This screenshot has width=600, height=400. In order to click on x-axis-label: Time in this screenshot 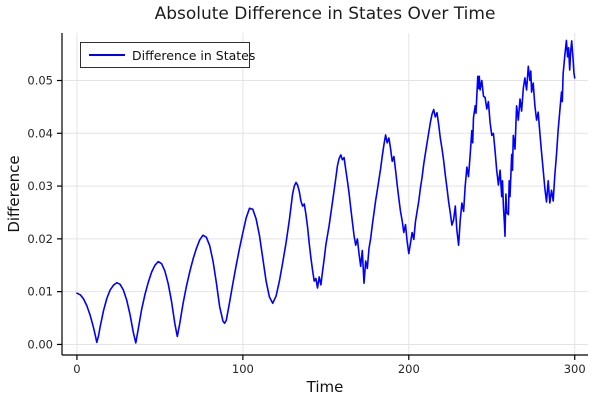, I will do `click(325, 387)`.